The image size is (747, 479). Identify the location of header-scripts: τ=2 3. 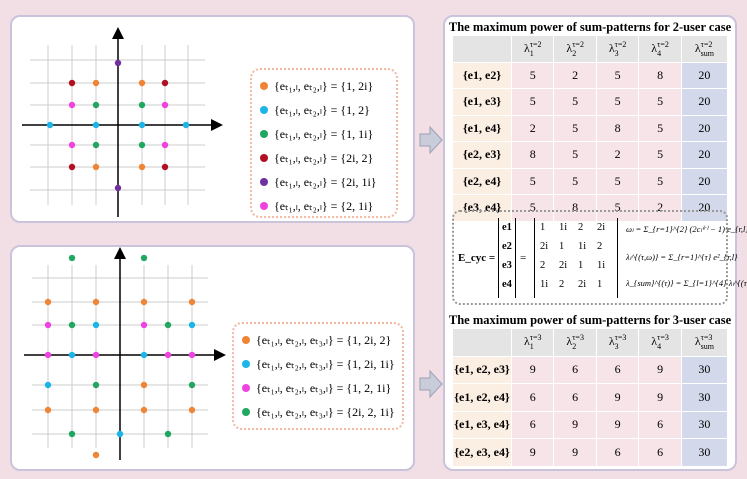
(621, 49).